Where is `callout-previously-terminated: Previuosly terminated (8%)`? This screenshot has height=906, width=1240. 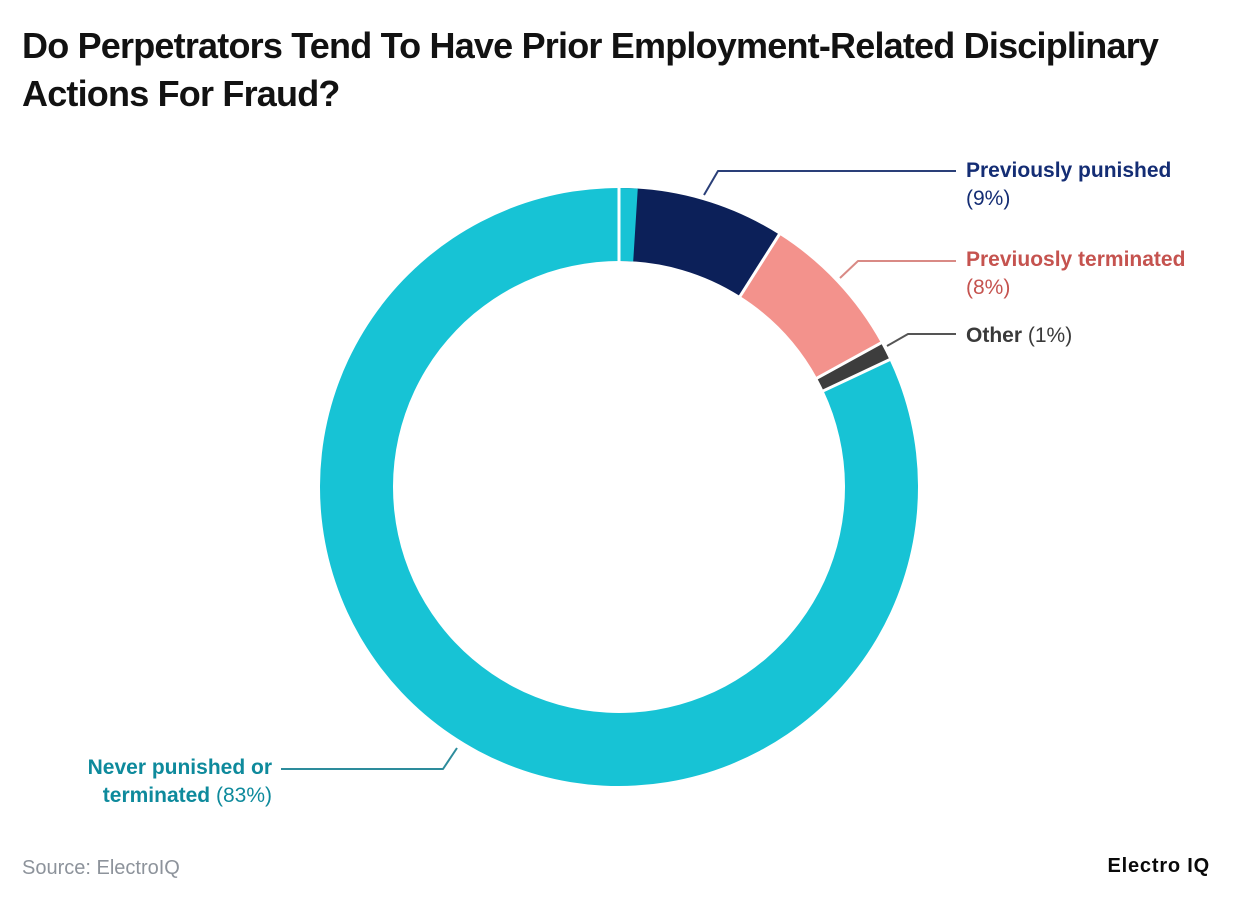 callout-previously-terminated: Previuosly terminated (8%) is located at coordinates (1075, 274).